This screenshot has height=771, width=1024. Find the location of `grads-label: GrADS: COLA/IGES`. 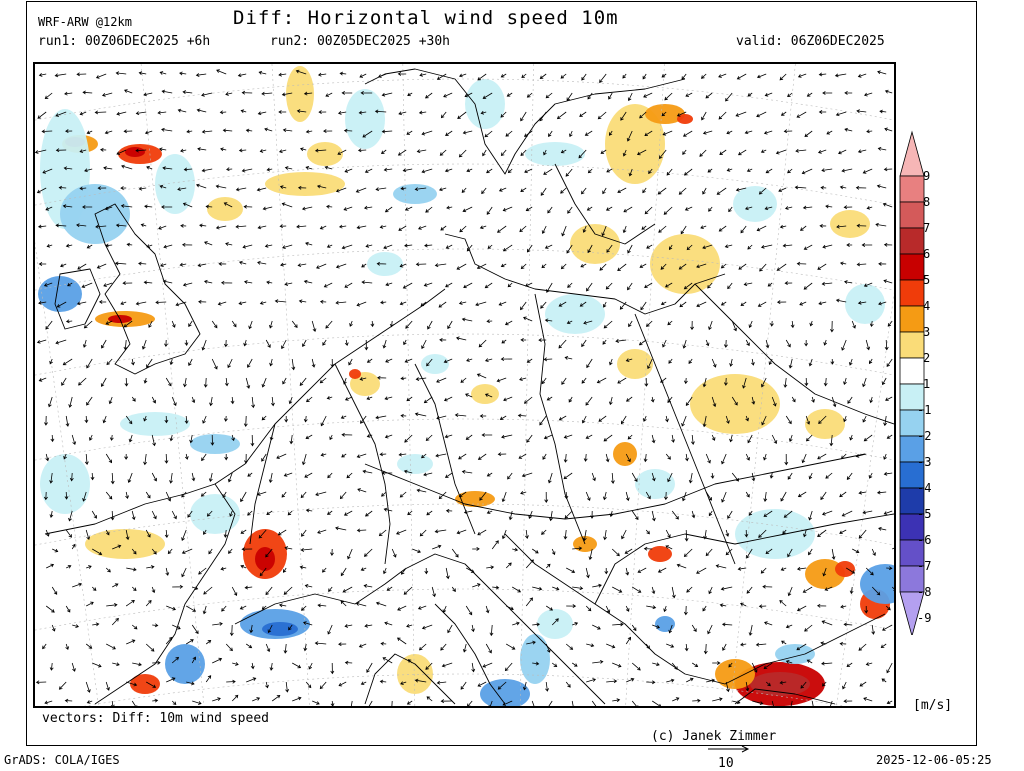

grads-label: GrADS: COLA/IGES is located at coordinates (62, 760).